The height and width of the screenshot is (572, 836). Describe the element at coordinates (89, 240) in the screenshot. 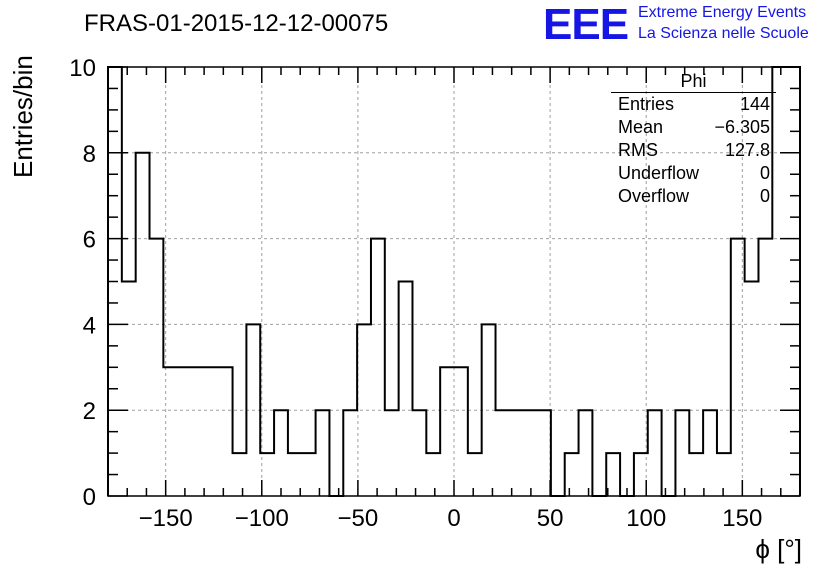

I see `y-tick-label: 6` at that location.